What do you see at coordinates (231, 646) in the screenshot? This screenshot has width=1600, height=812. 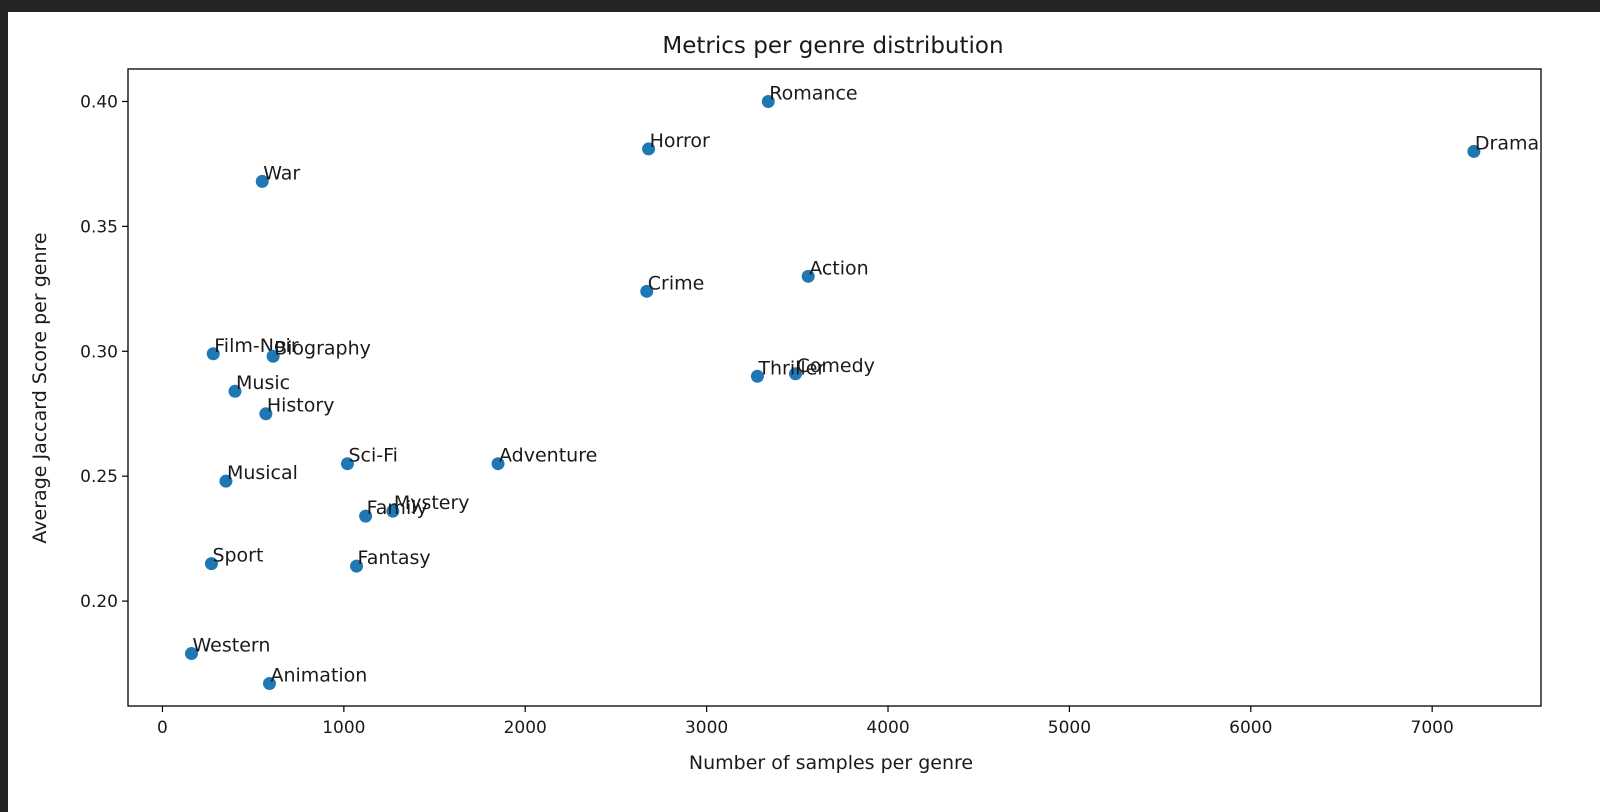 I see `point-label: Western` at bounding box center [231, 646].